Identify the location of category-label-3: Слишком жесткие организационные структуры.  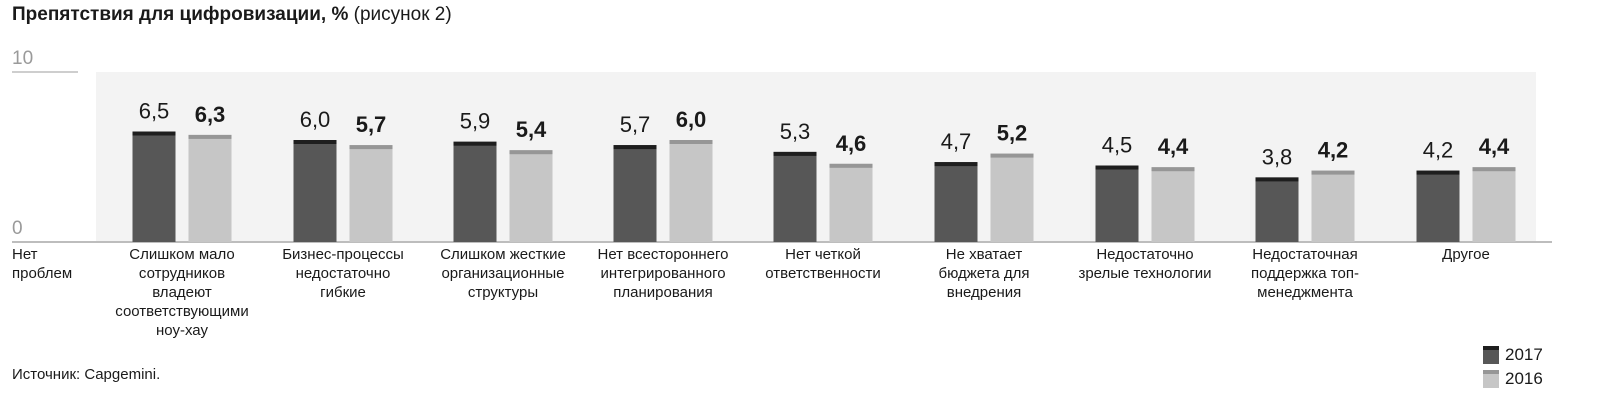
(503, 273).